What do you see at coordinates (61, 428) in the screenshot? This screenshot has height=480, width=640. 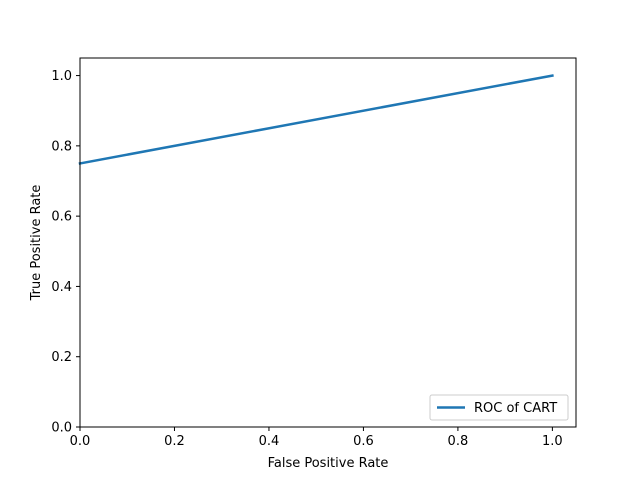 I see `y-tick-label: 0.0` at bounding box center [61, 428].